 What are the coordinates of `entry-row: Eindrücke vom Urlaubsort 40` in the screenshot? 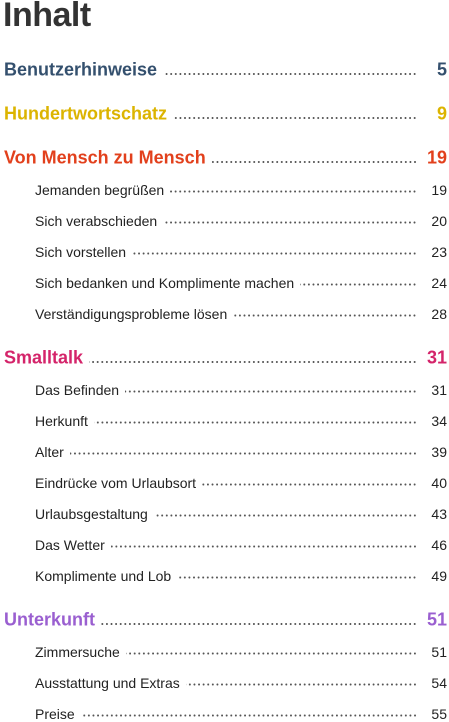 It's located at (223, 483).